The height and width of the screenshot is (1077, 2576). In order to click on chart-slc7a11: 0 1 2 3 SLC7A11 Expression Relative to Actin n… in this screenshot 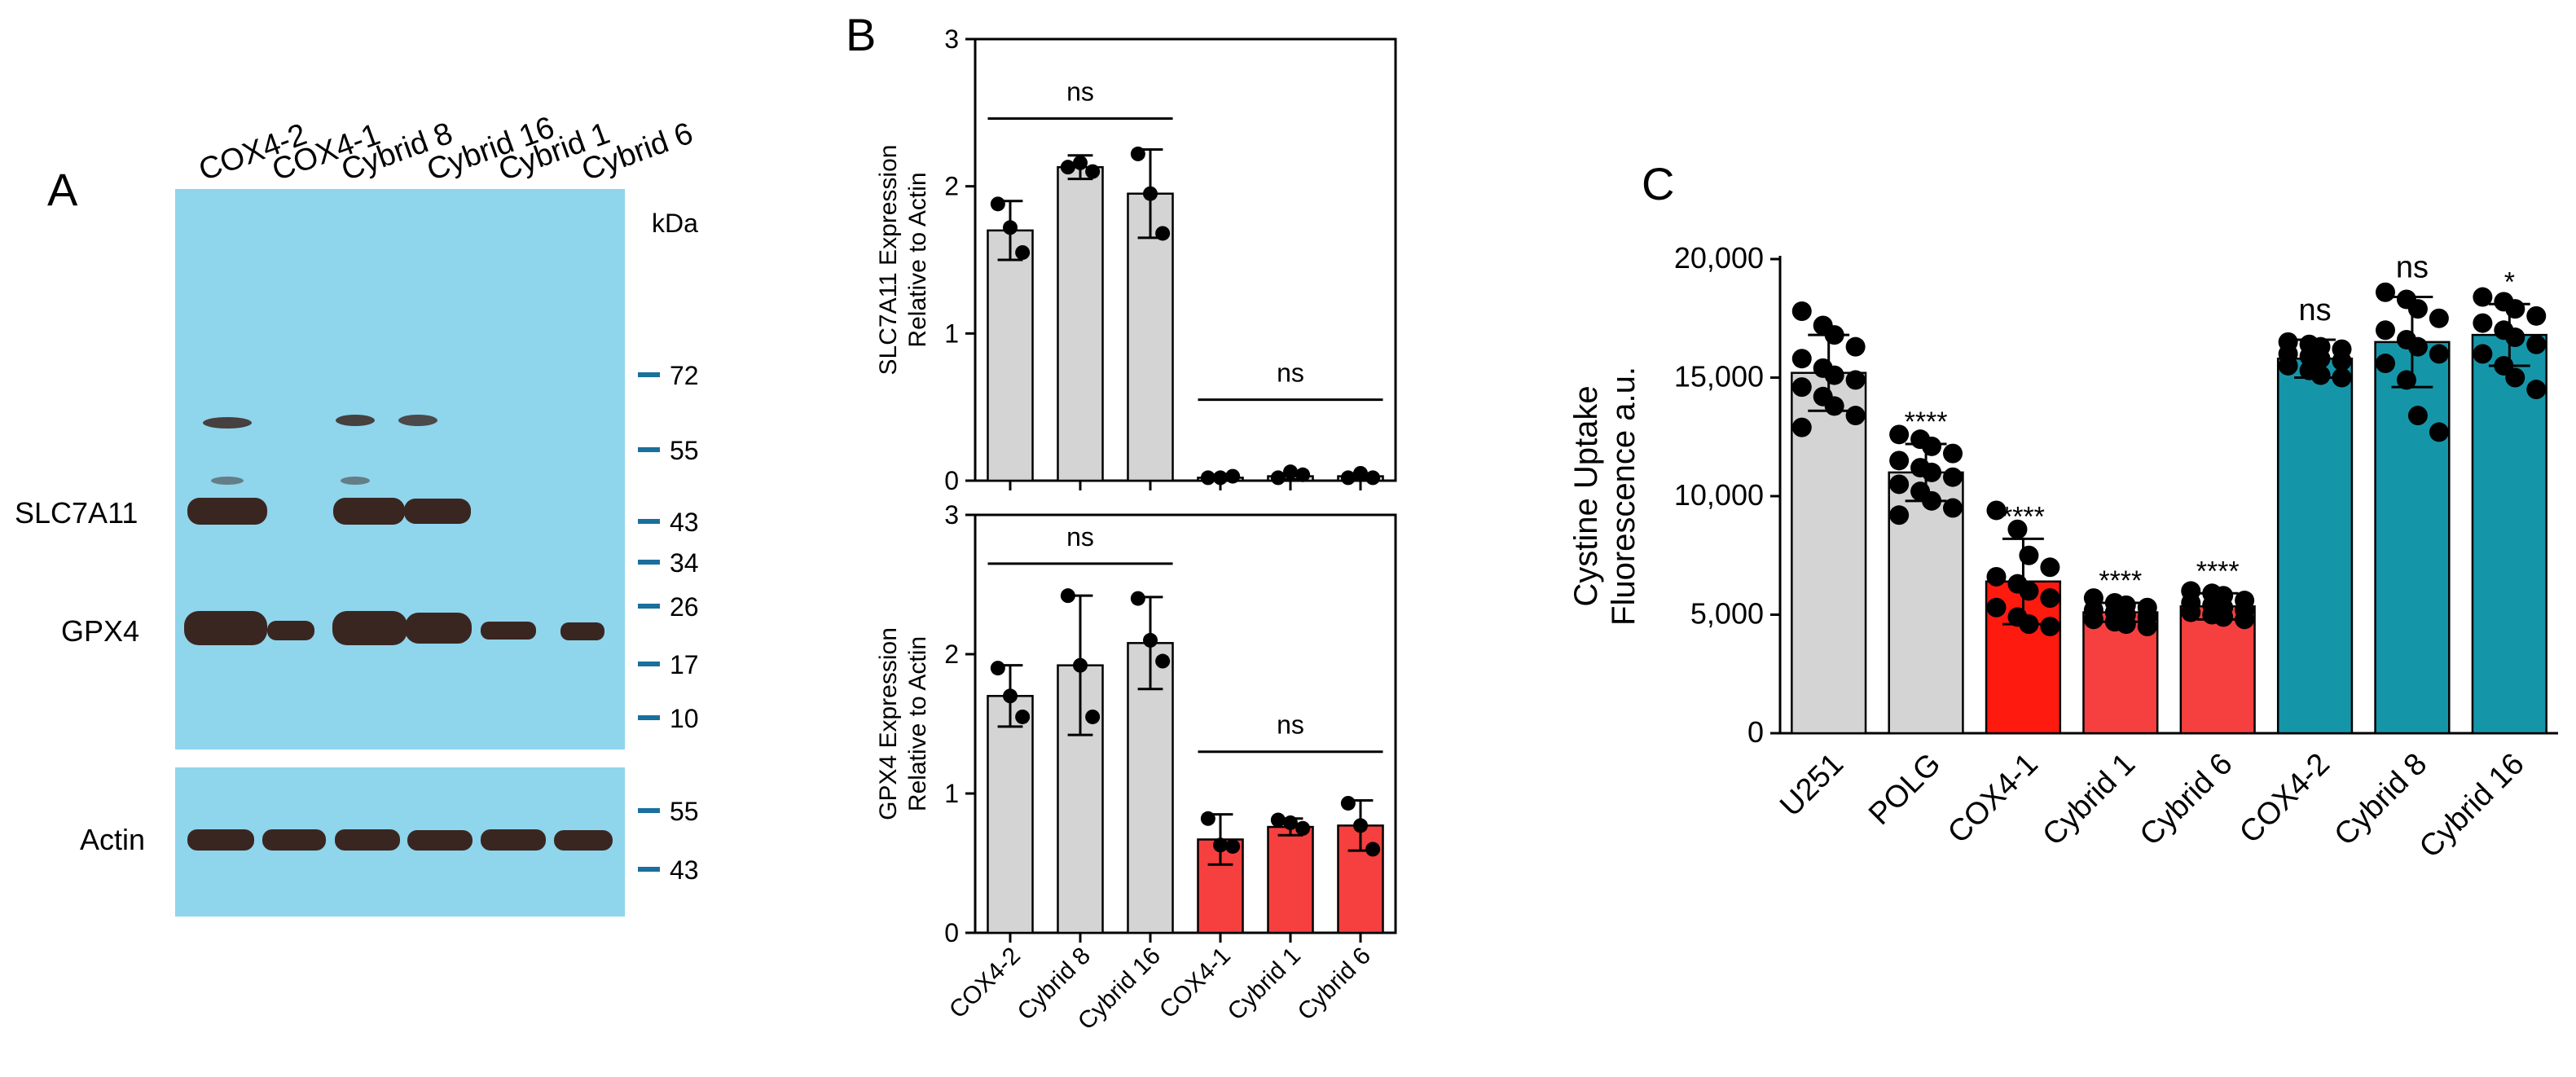, I will do `click(1136, 259)`.